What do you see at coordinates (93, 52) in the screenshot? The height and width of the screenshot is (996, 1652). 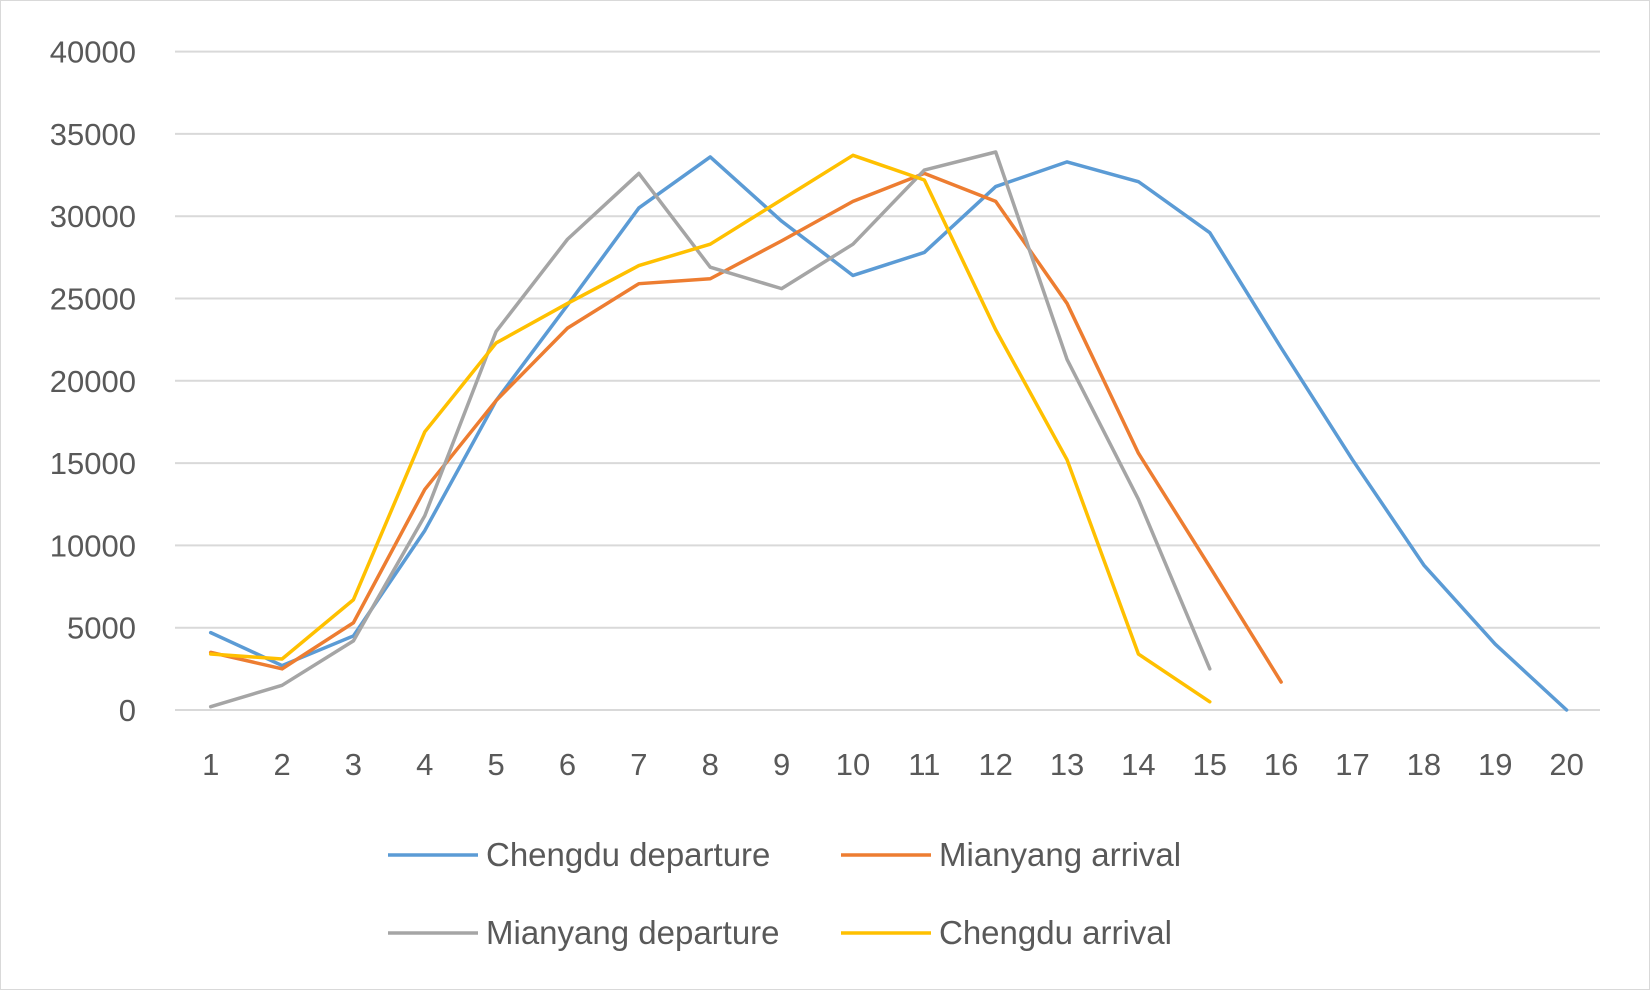 I see `y-tick-label: 40000` at bounding box center [93, 52].